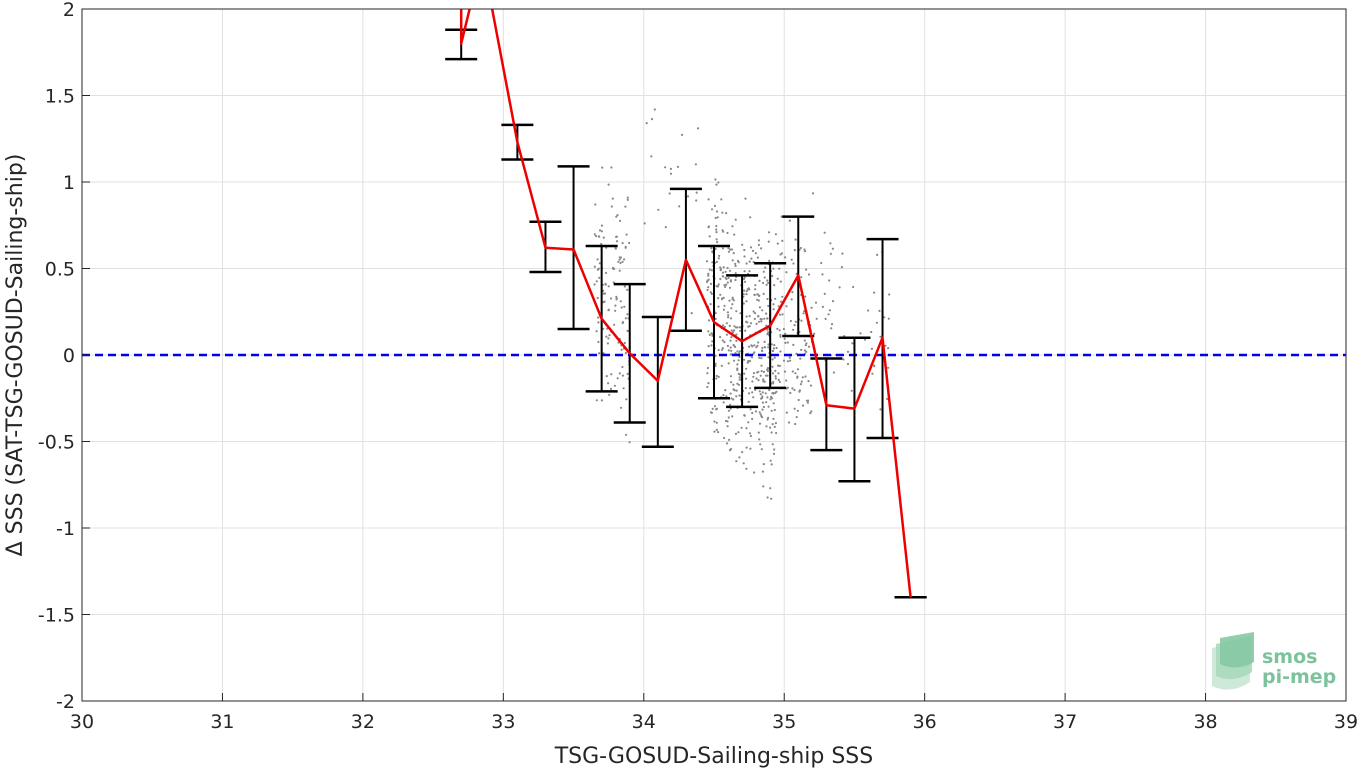 The image size is (1360, 770). What do you see at coordinates (69, 183) in the screenshot?
I see `y-tick-label: 1` at bounding box center [69, 183].